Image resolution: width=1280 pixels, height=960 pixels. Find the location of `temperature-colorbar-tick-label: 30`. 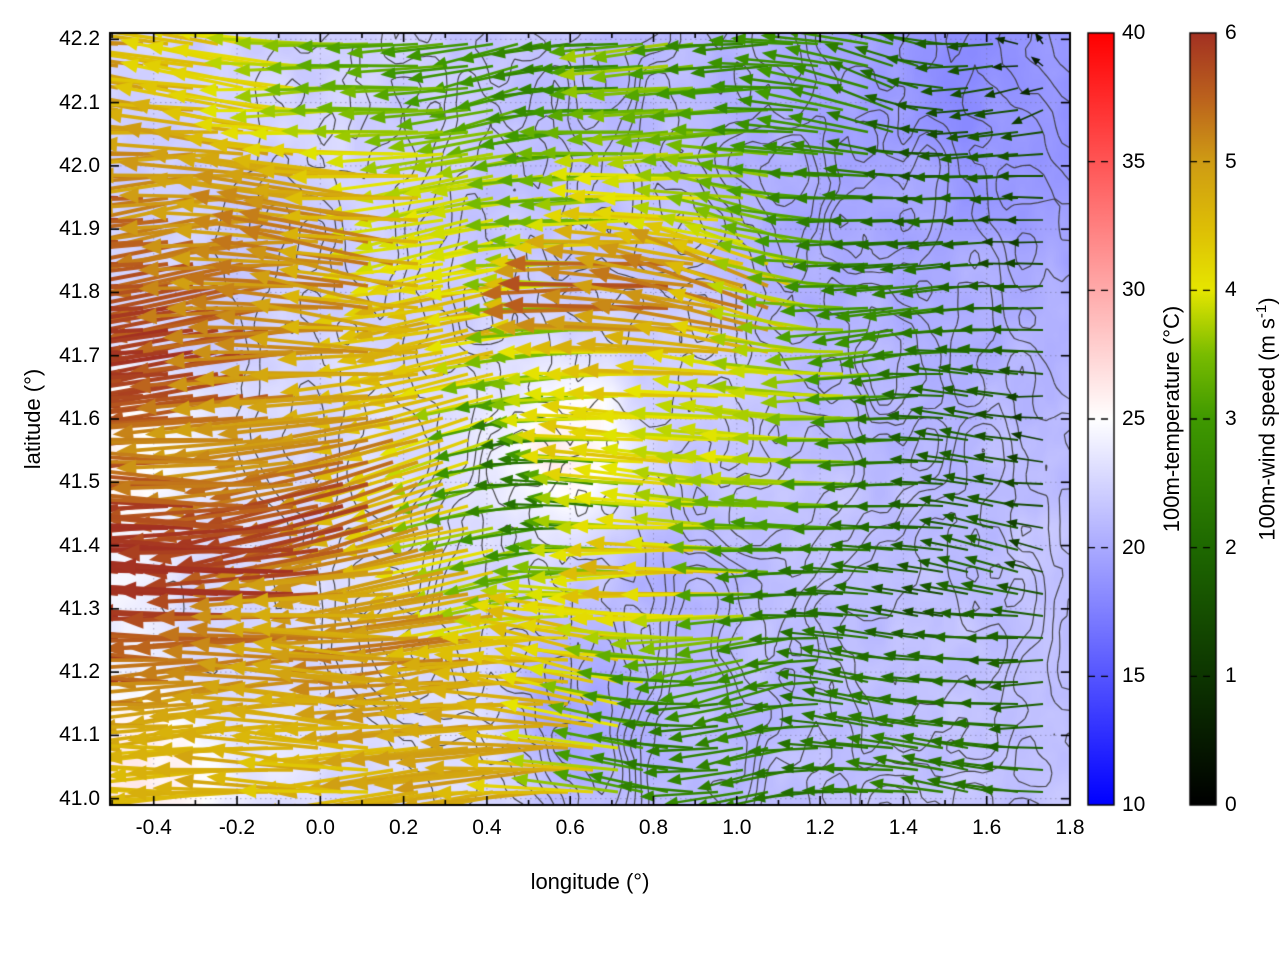

temperature-colorbar-tick-label: 30 is located at coordinates (1134, 290).